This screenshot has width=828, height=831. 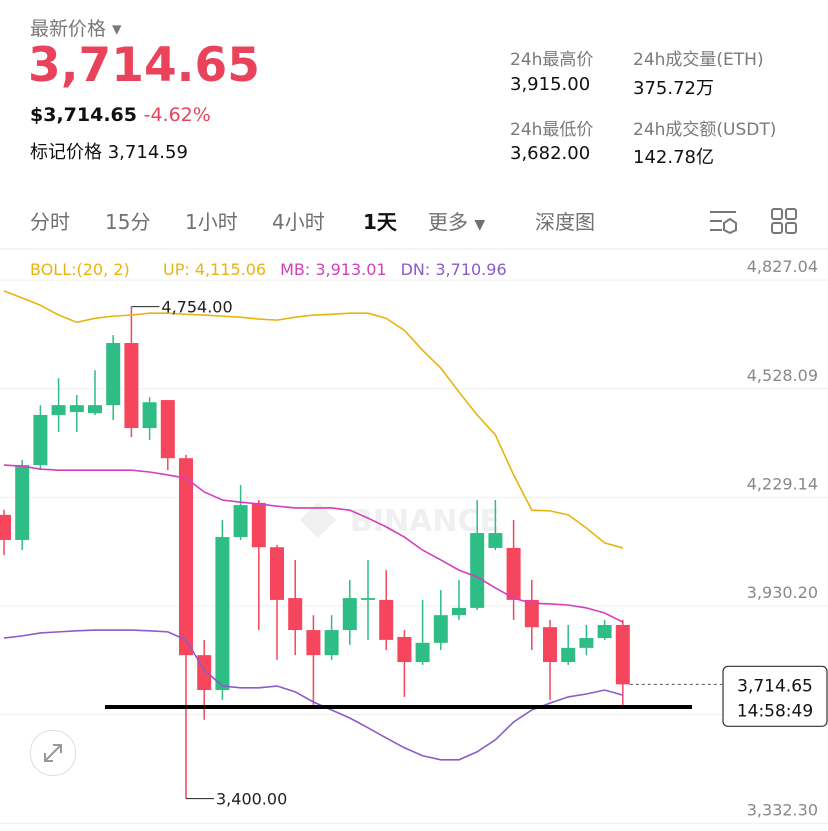 What do you see at coordinates (214, 269) in the screenshot?
I see `indicator-value: UP: 4,115.06` at bounding box center [214, 269].